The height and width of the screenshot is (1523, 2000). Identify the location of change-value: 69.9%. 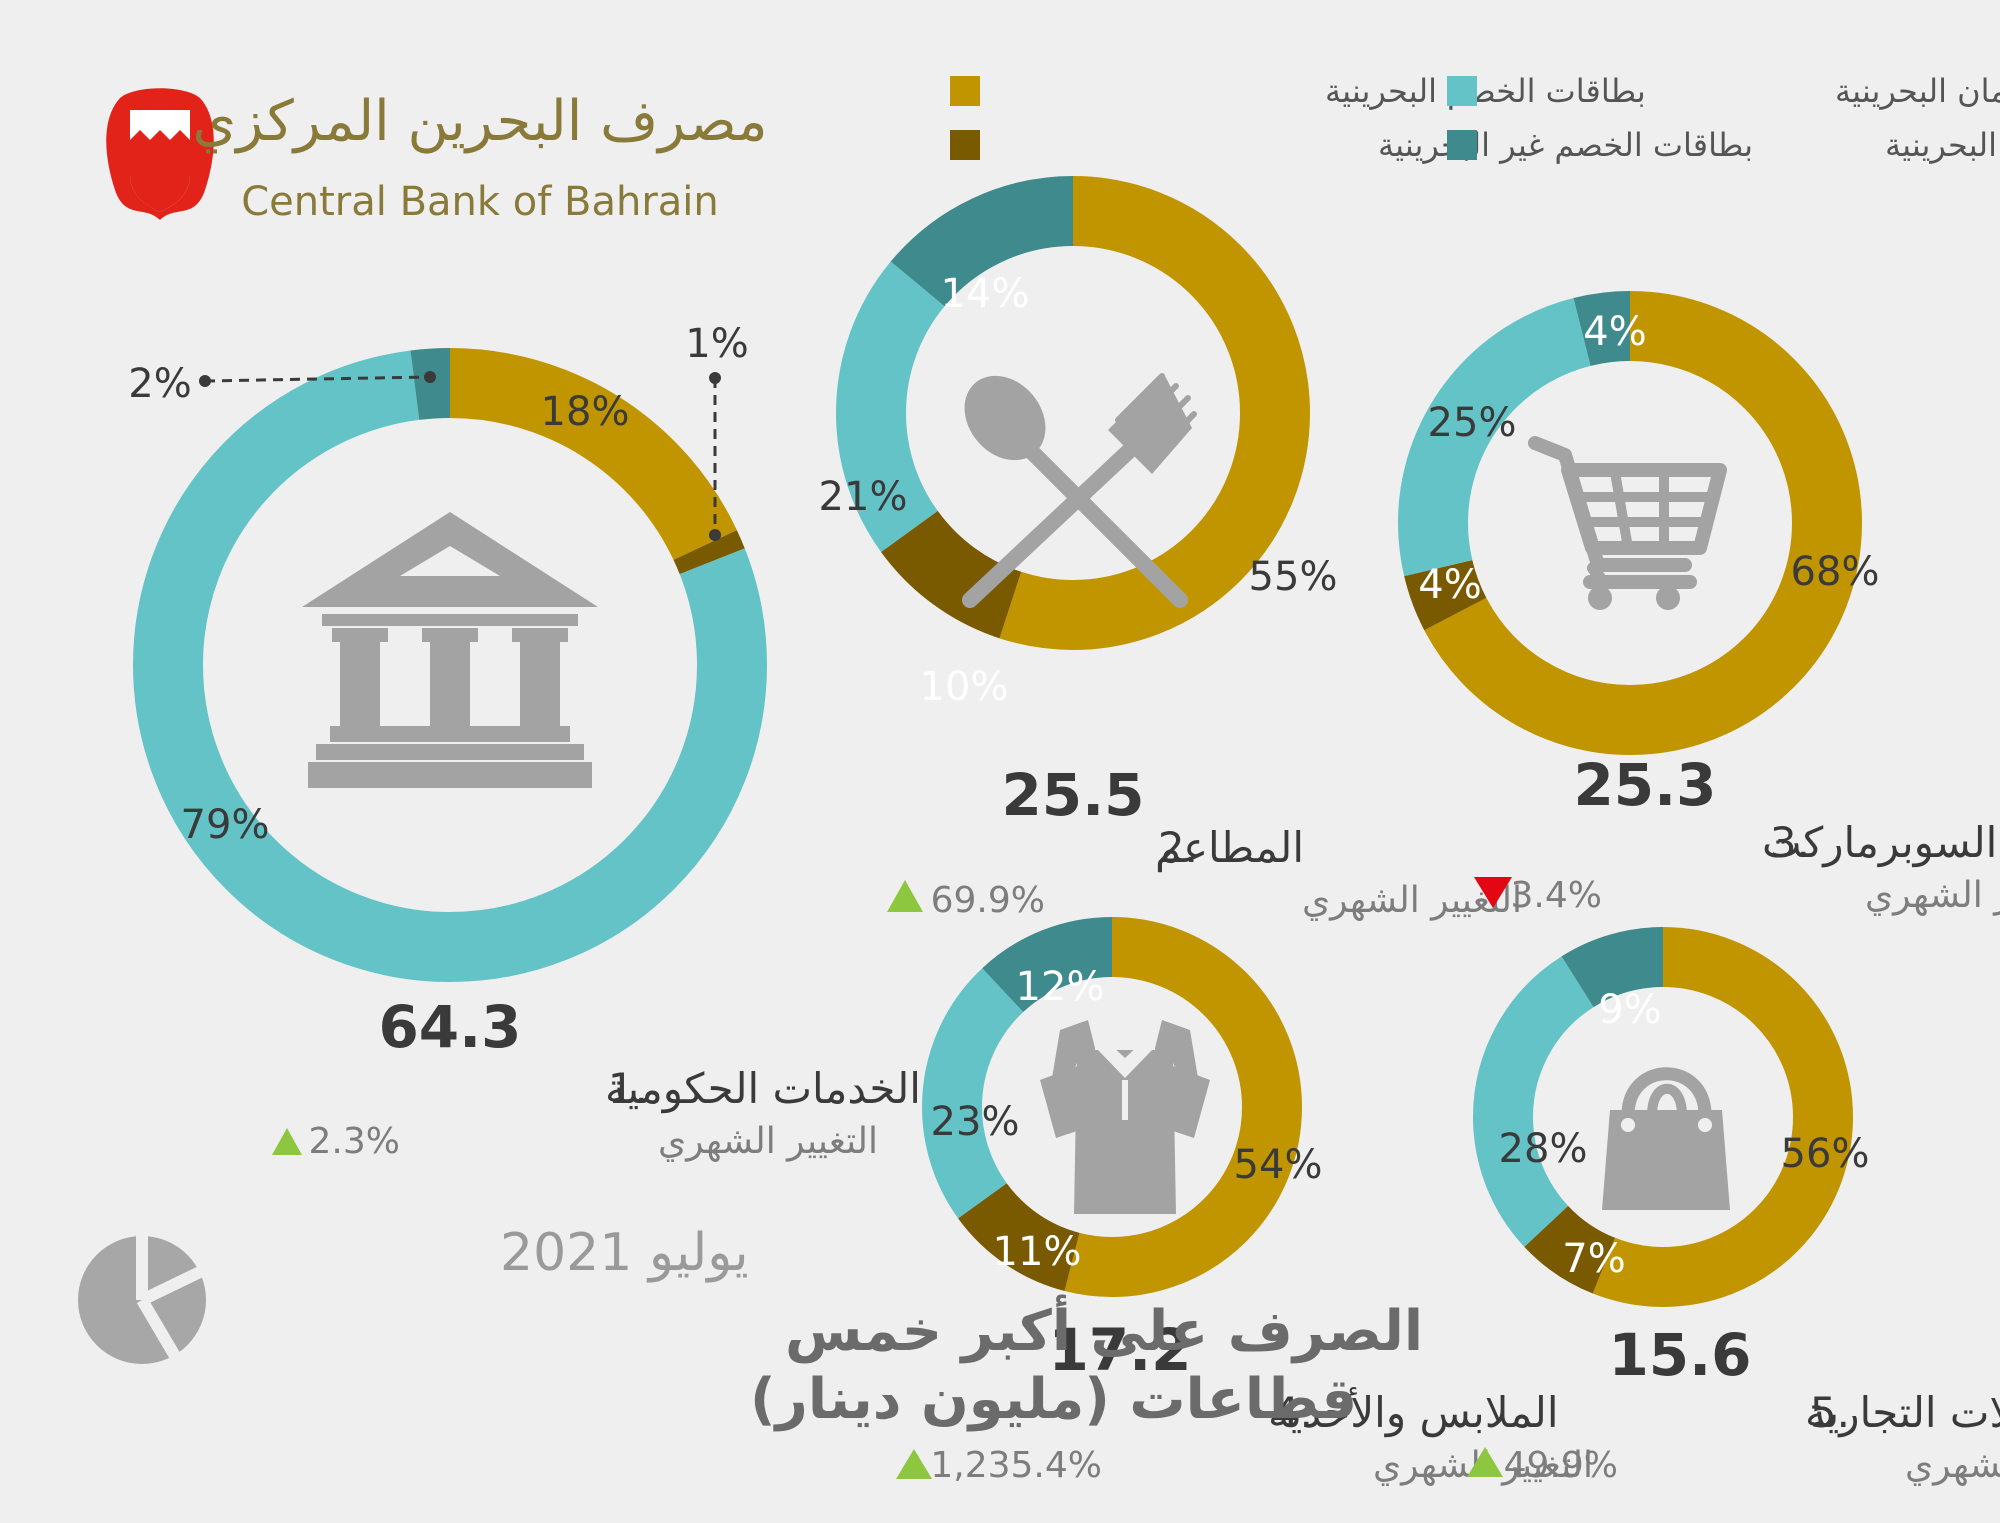
(988, 900).